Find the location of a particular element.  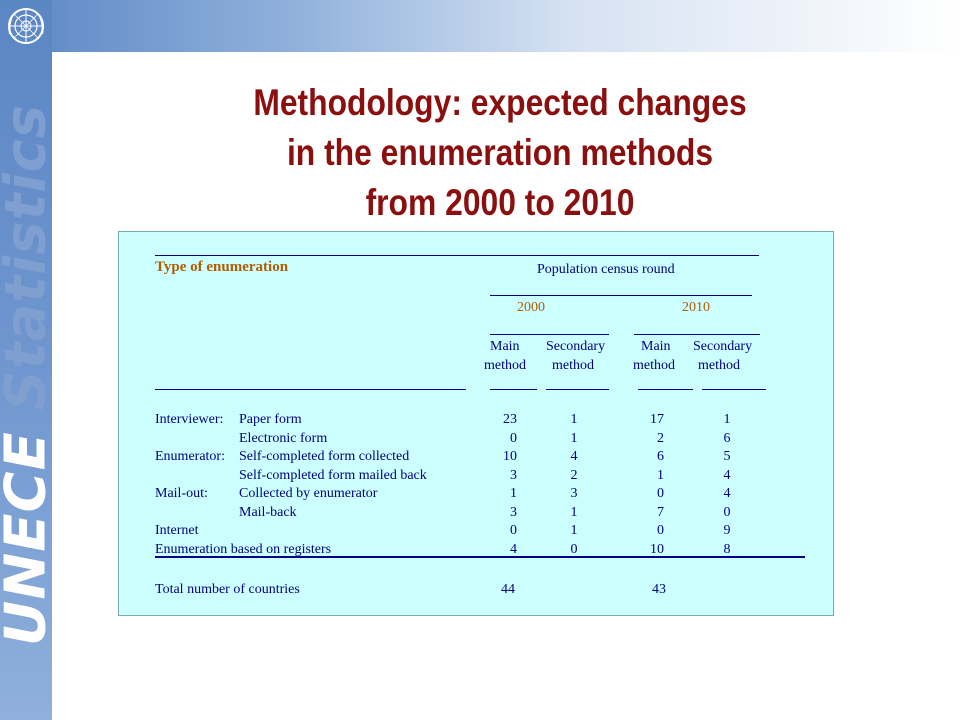

sidebar-brand-band is located at coordinates (26, 360).